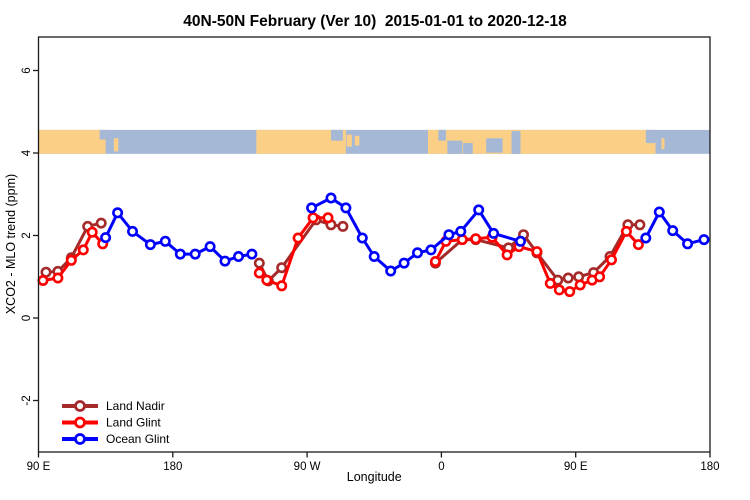 This screenshot has width=750, height=500. I want to click on y-axis: -2 0 2 4 6 XCO2 - MLO trend (ppm), so click(21, 236).